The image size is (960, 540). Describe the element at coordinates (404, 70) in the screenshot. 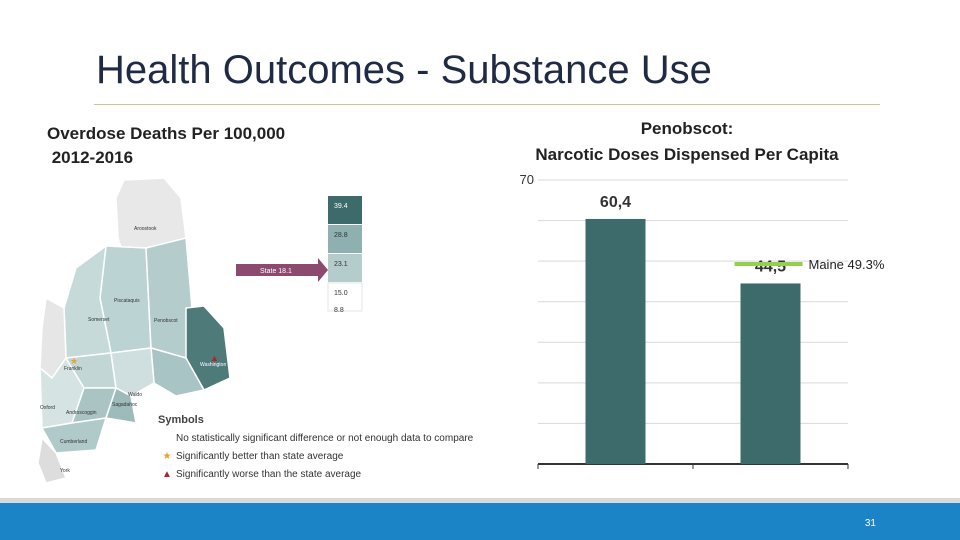

I see `slide-title: Health Outcomes - Substance Use` at that location.